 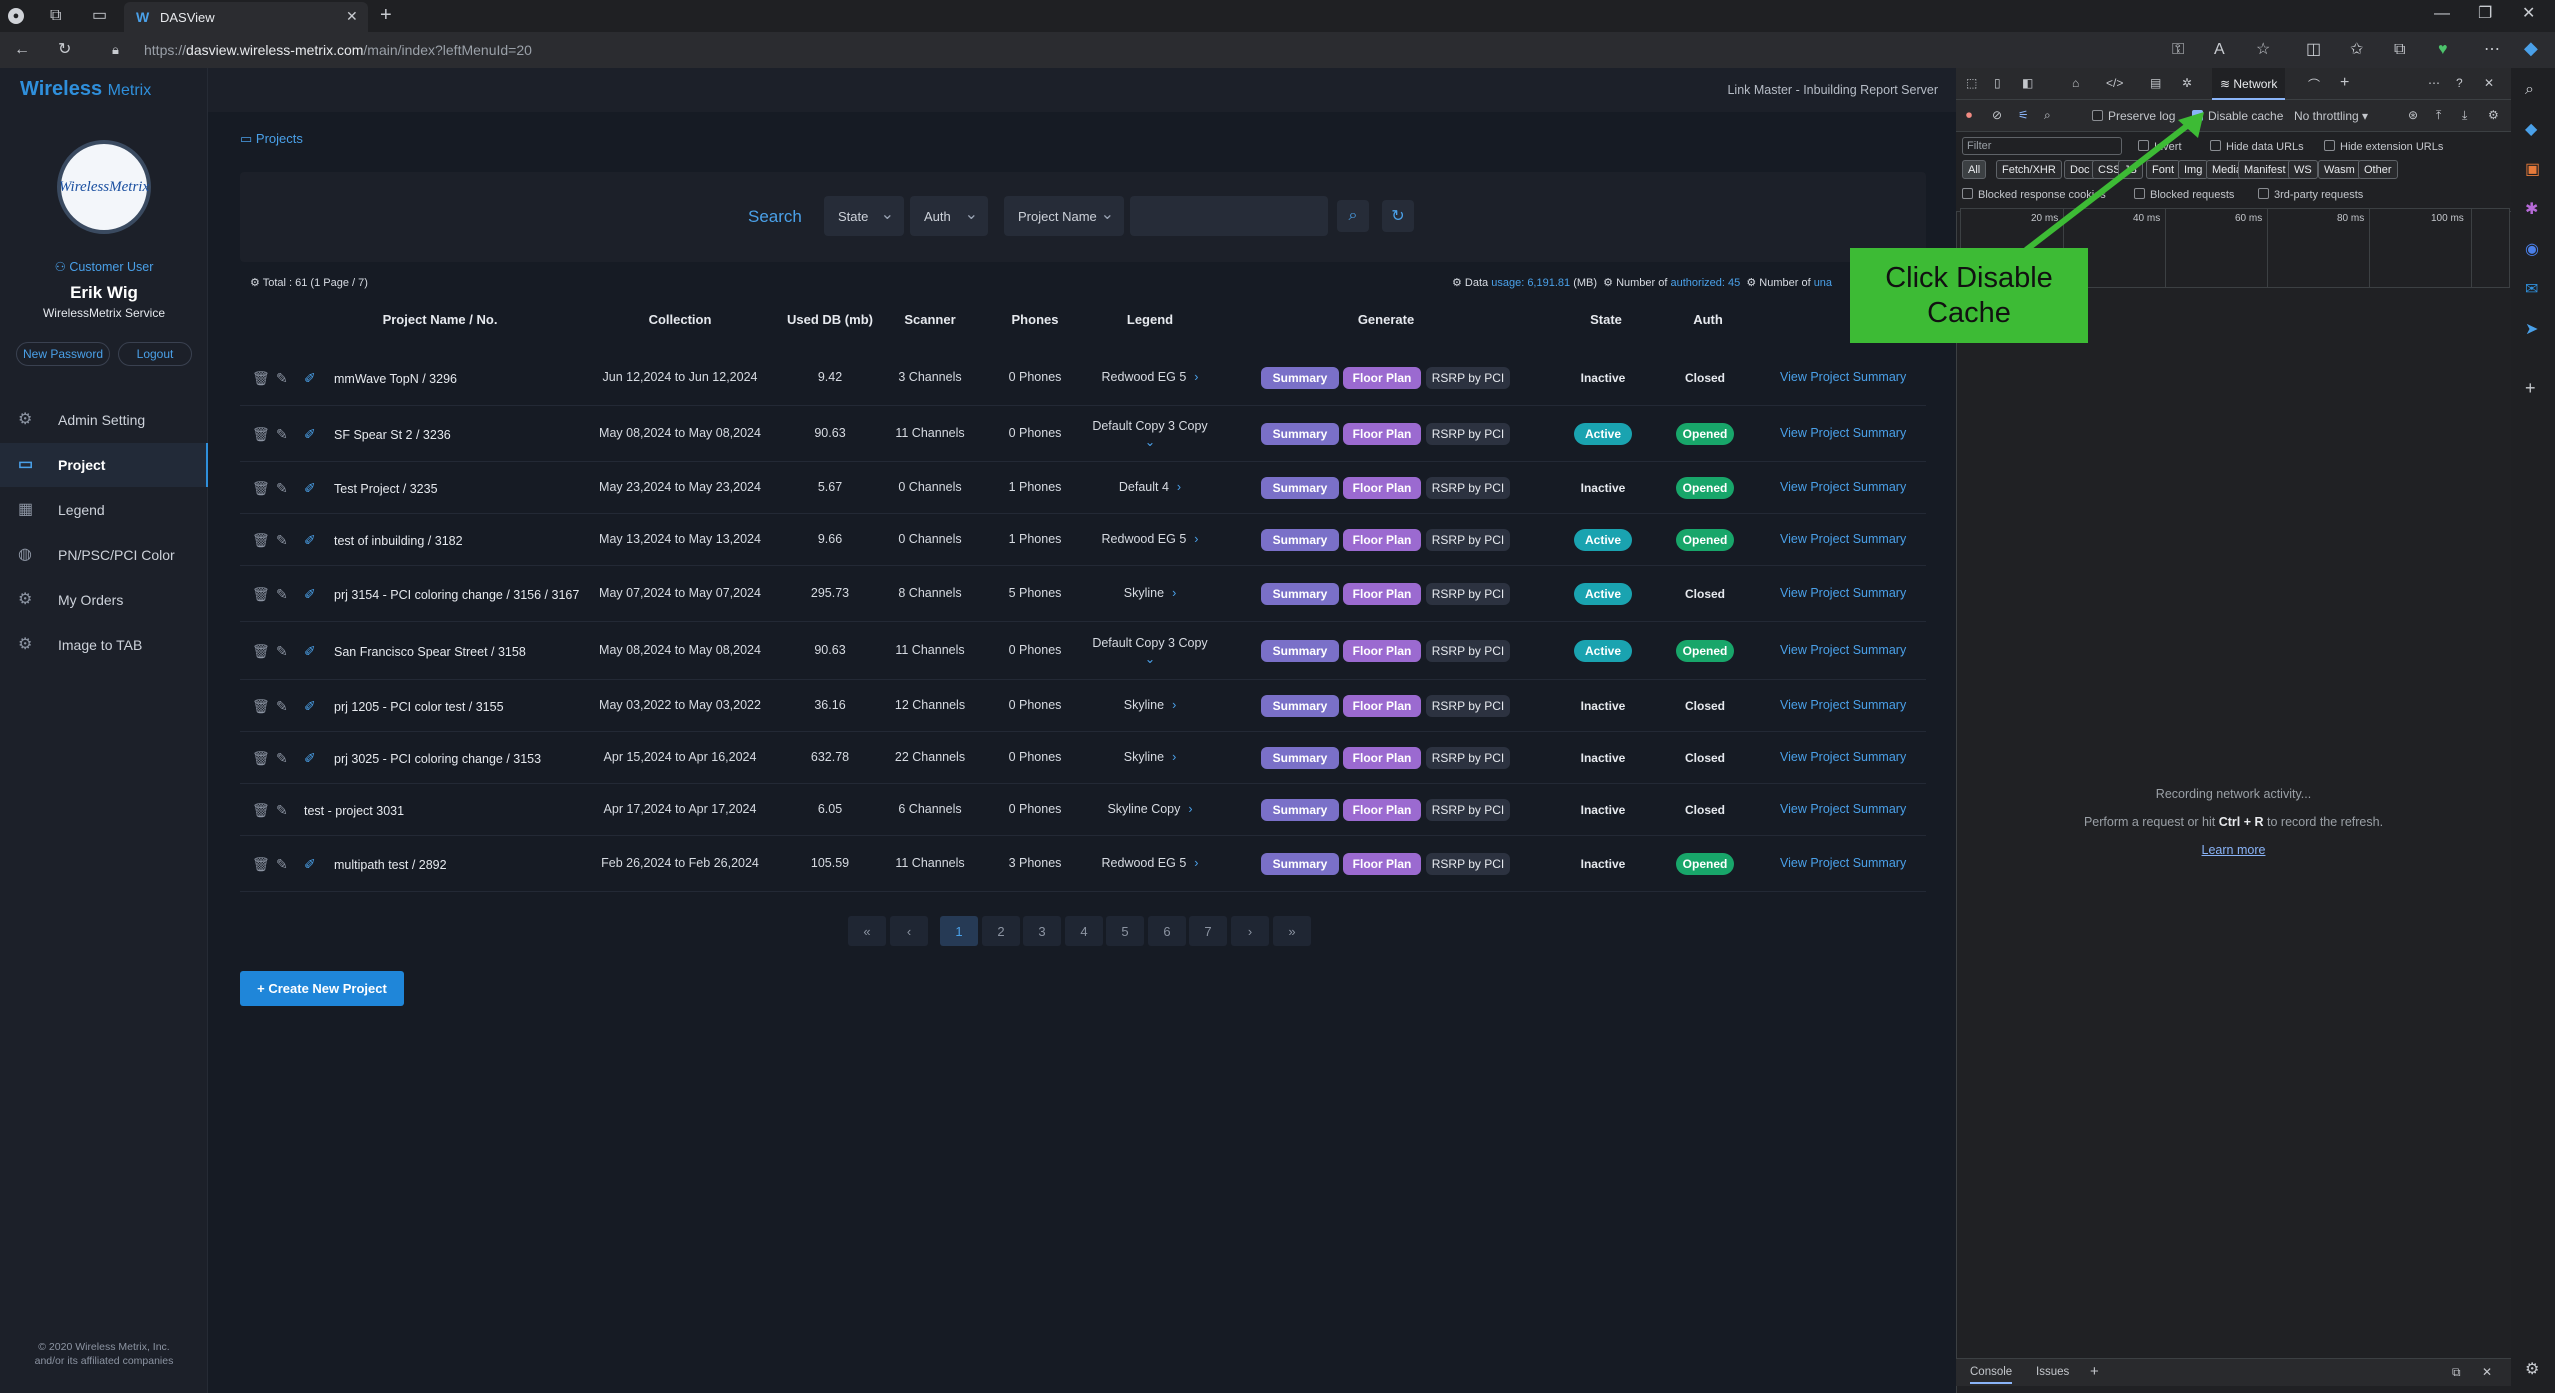 I want to click on hide-data-urls-checkbox: Hide data URLs, so click(x=2257, y=146).